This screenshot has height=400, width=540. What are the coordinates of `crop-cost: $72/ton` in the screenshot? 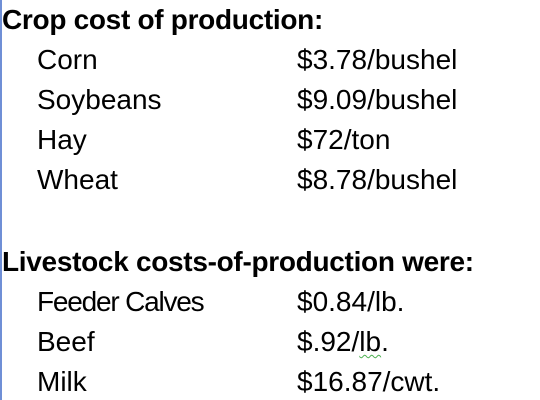 It's located at (344, 139).